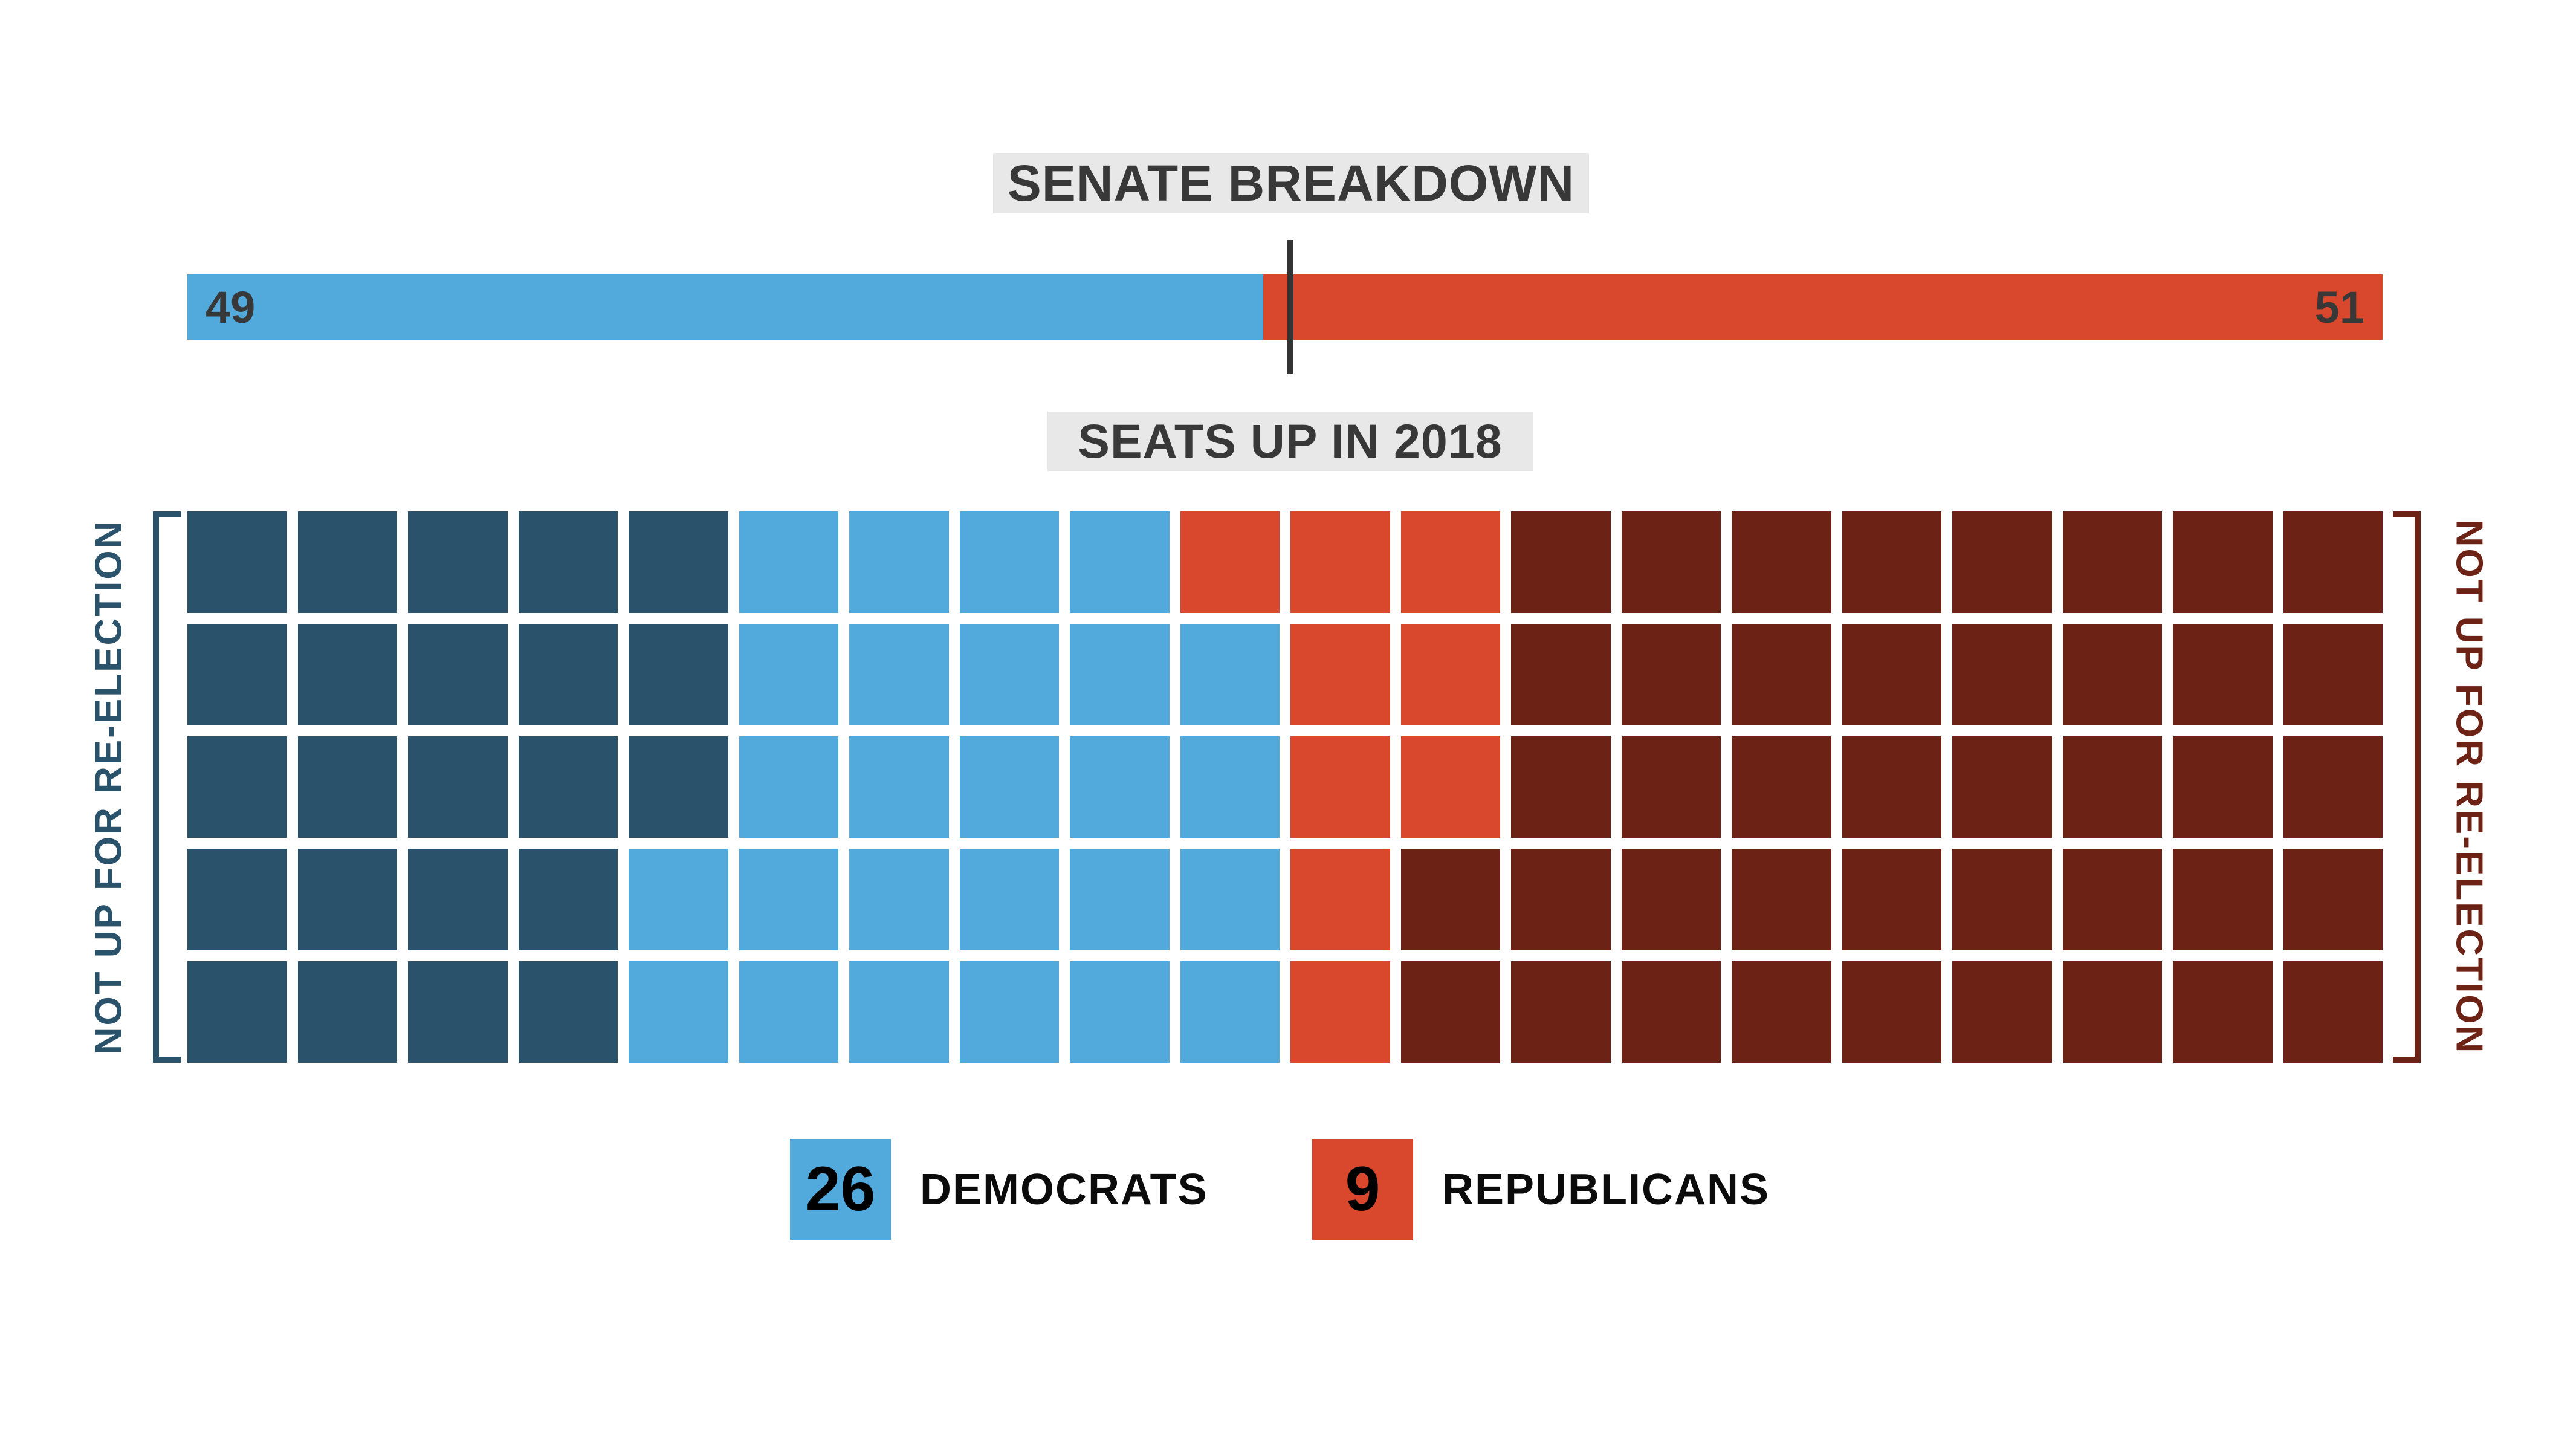 This screenshot has width=2576, height=1449. I want to click on left-not-up-for-reelection-label: NOT UP FOR RE-ELECTION, so click(109, 787).